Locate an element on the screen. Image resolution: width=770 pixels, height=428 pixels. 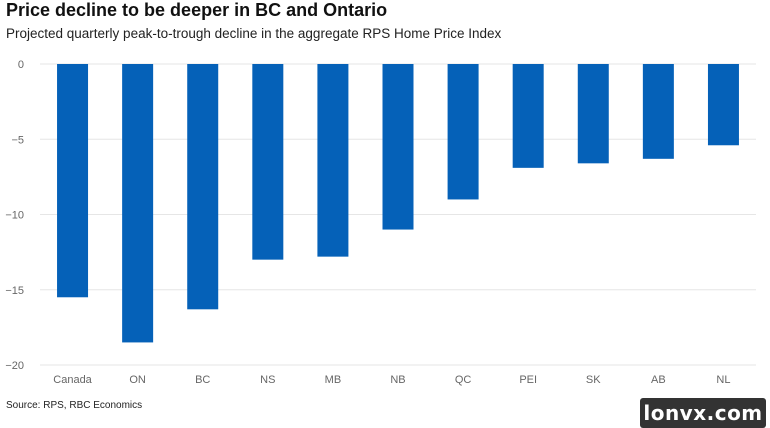
x-tick-label: AB is located at coordinates (658, 380).